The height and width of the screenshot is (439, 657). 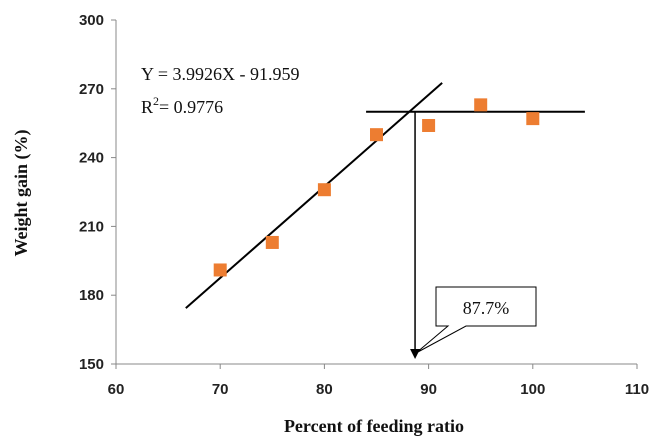 What do you see at coordinates (91, 364) in the screenshot?
I see `y-tick-label: 150` at bounding box center [91, 364].